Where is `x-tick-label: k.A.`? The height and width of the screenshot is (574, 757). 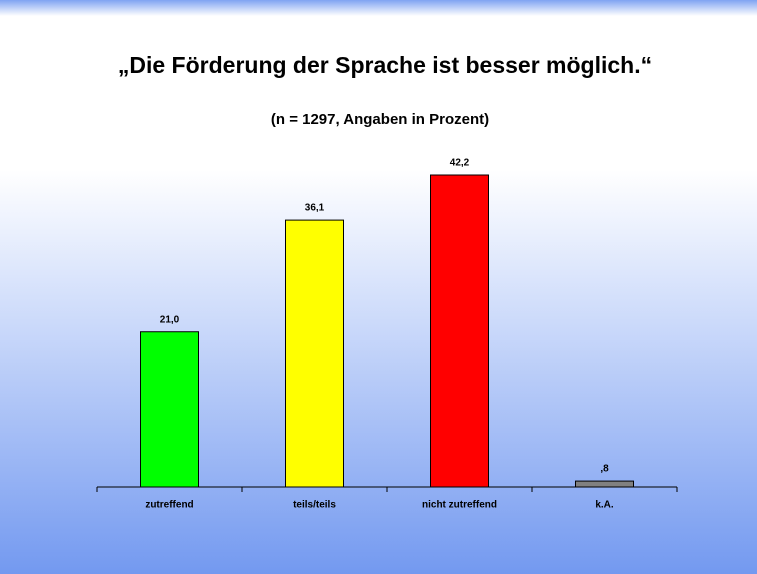 x-tick-label: k.A. is located at coordinates (604, 505).